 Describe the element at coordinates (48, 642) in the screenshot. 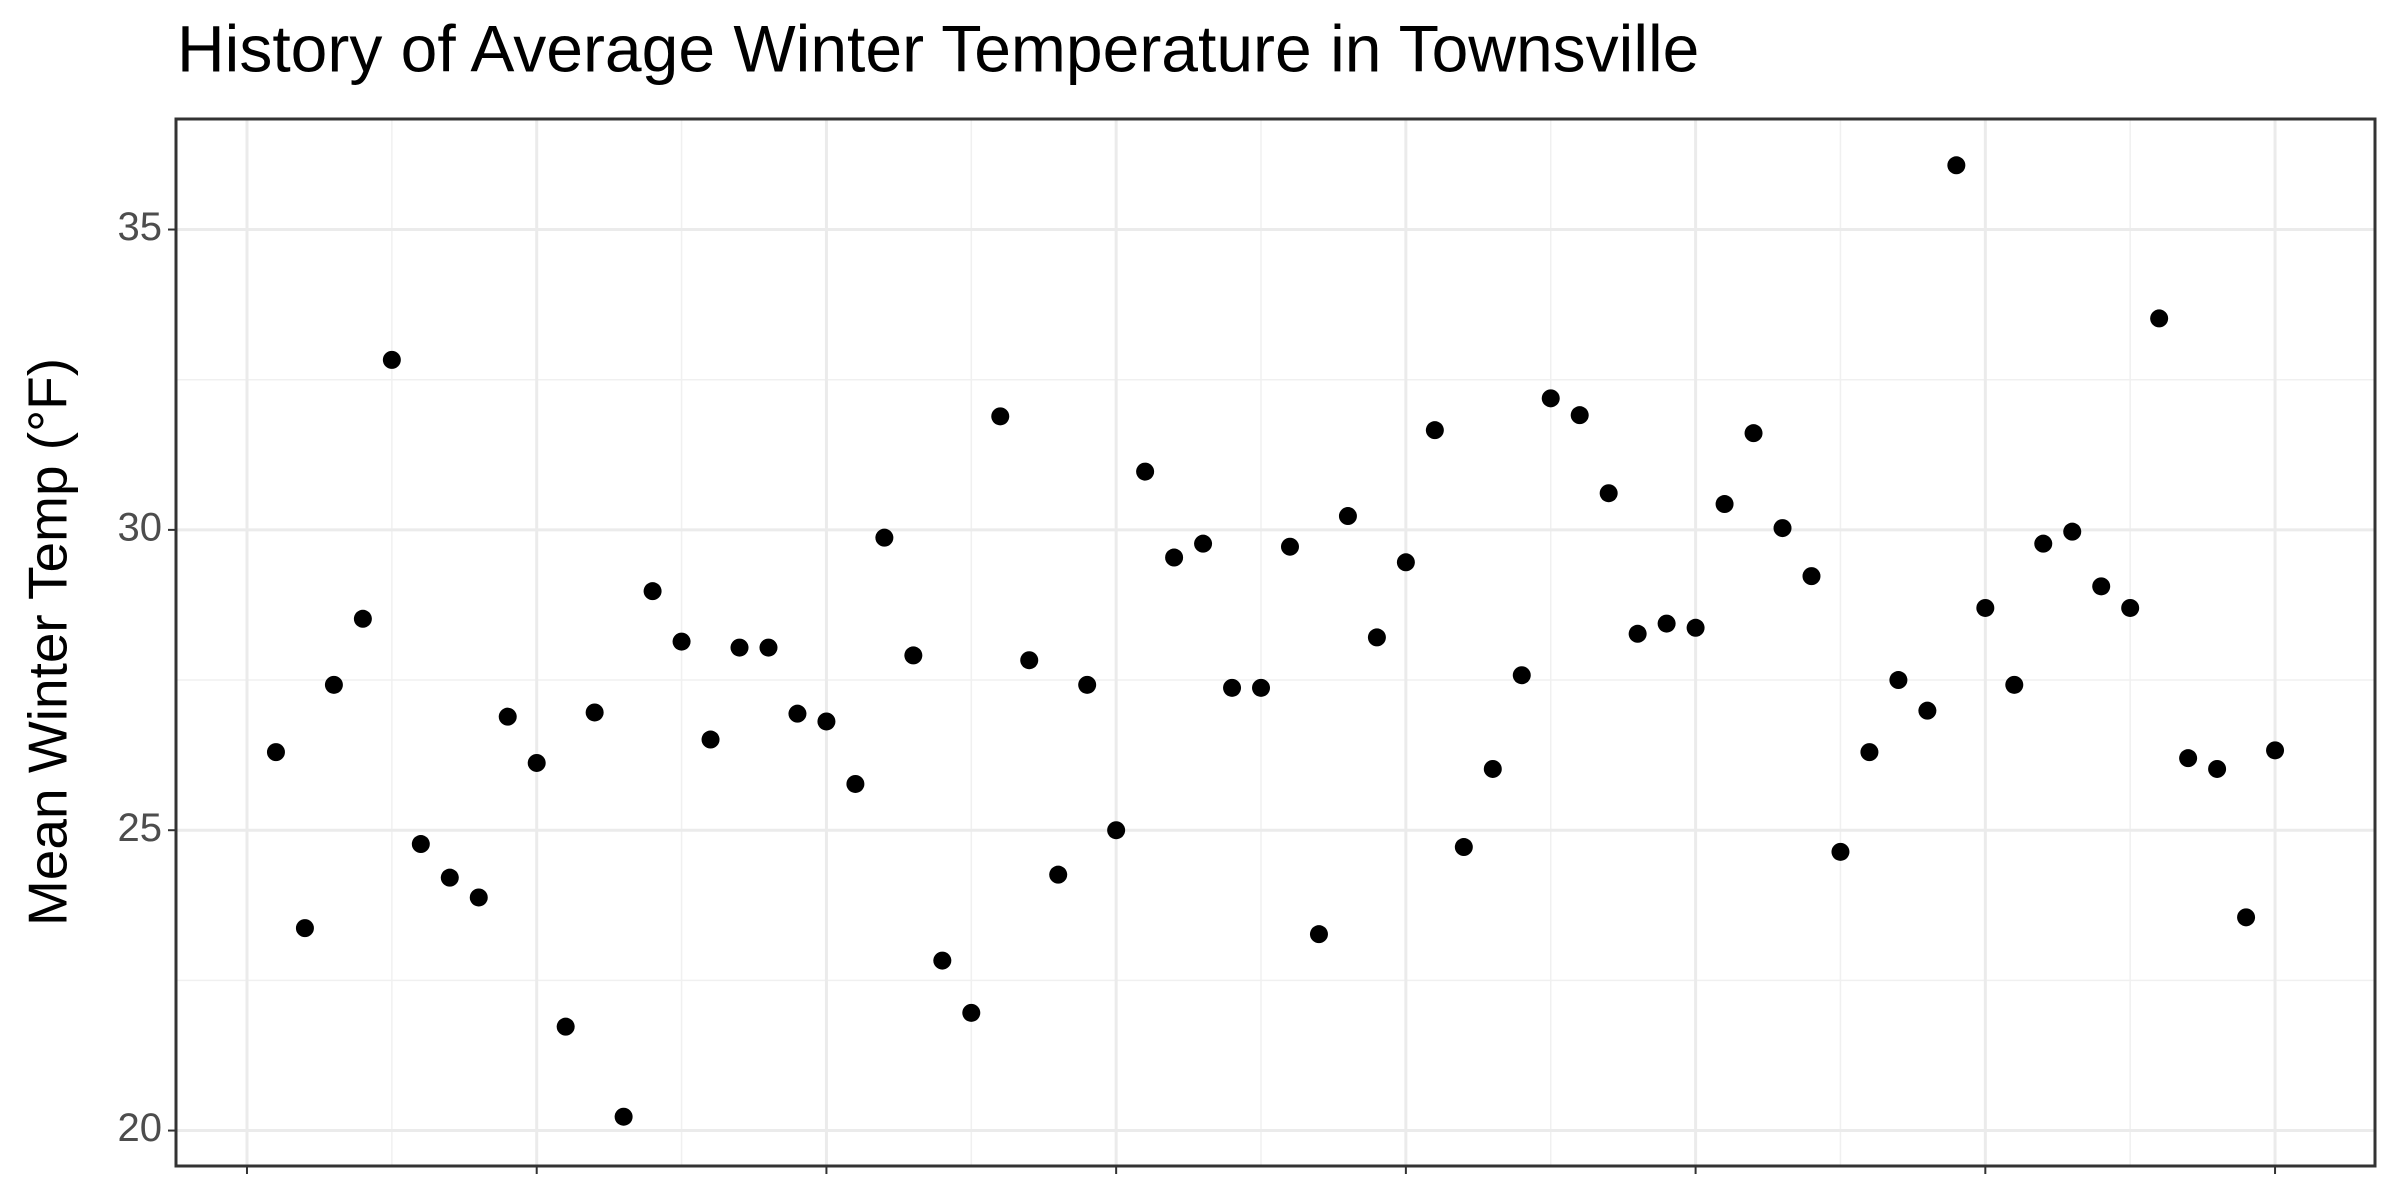

I see `y-axis-label: Mean Winter Temp (°F)` at that location.